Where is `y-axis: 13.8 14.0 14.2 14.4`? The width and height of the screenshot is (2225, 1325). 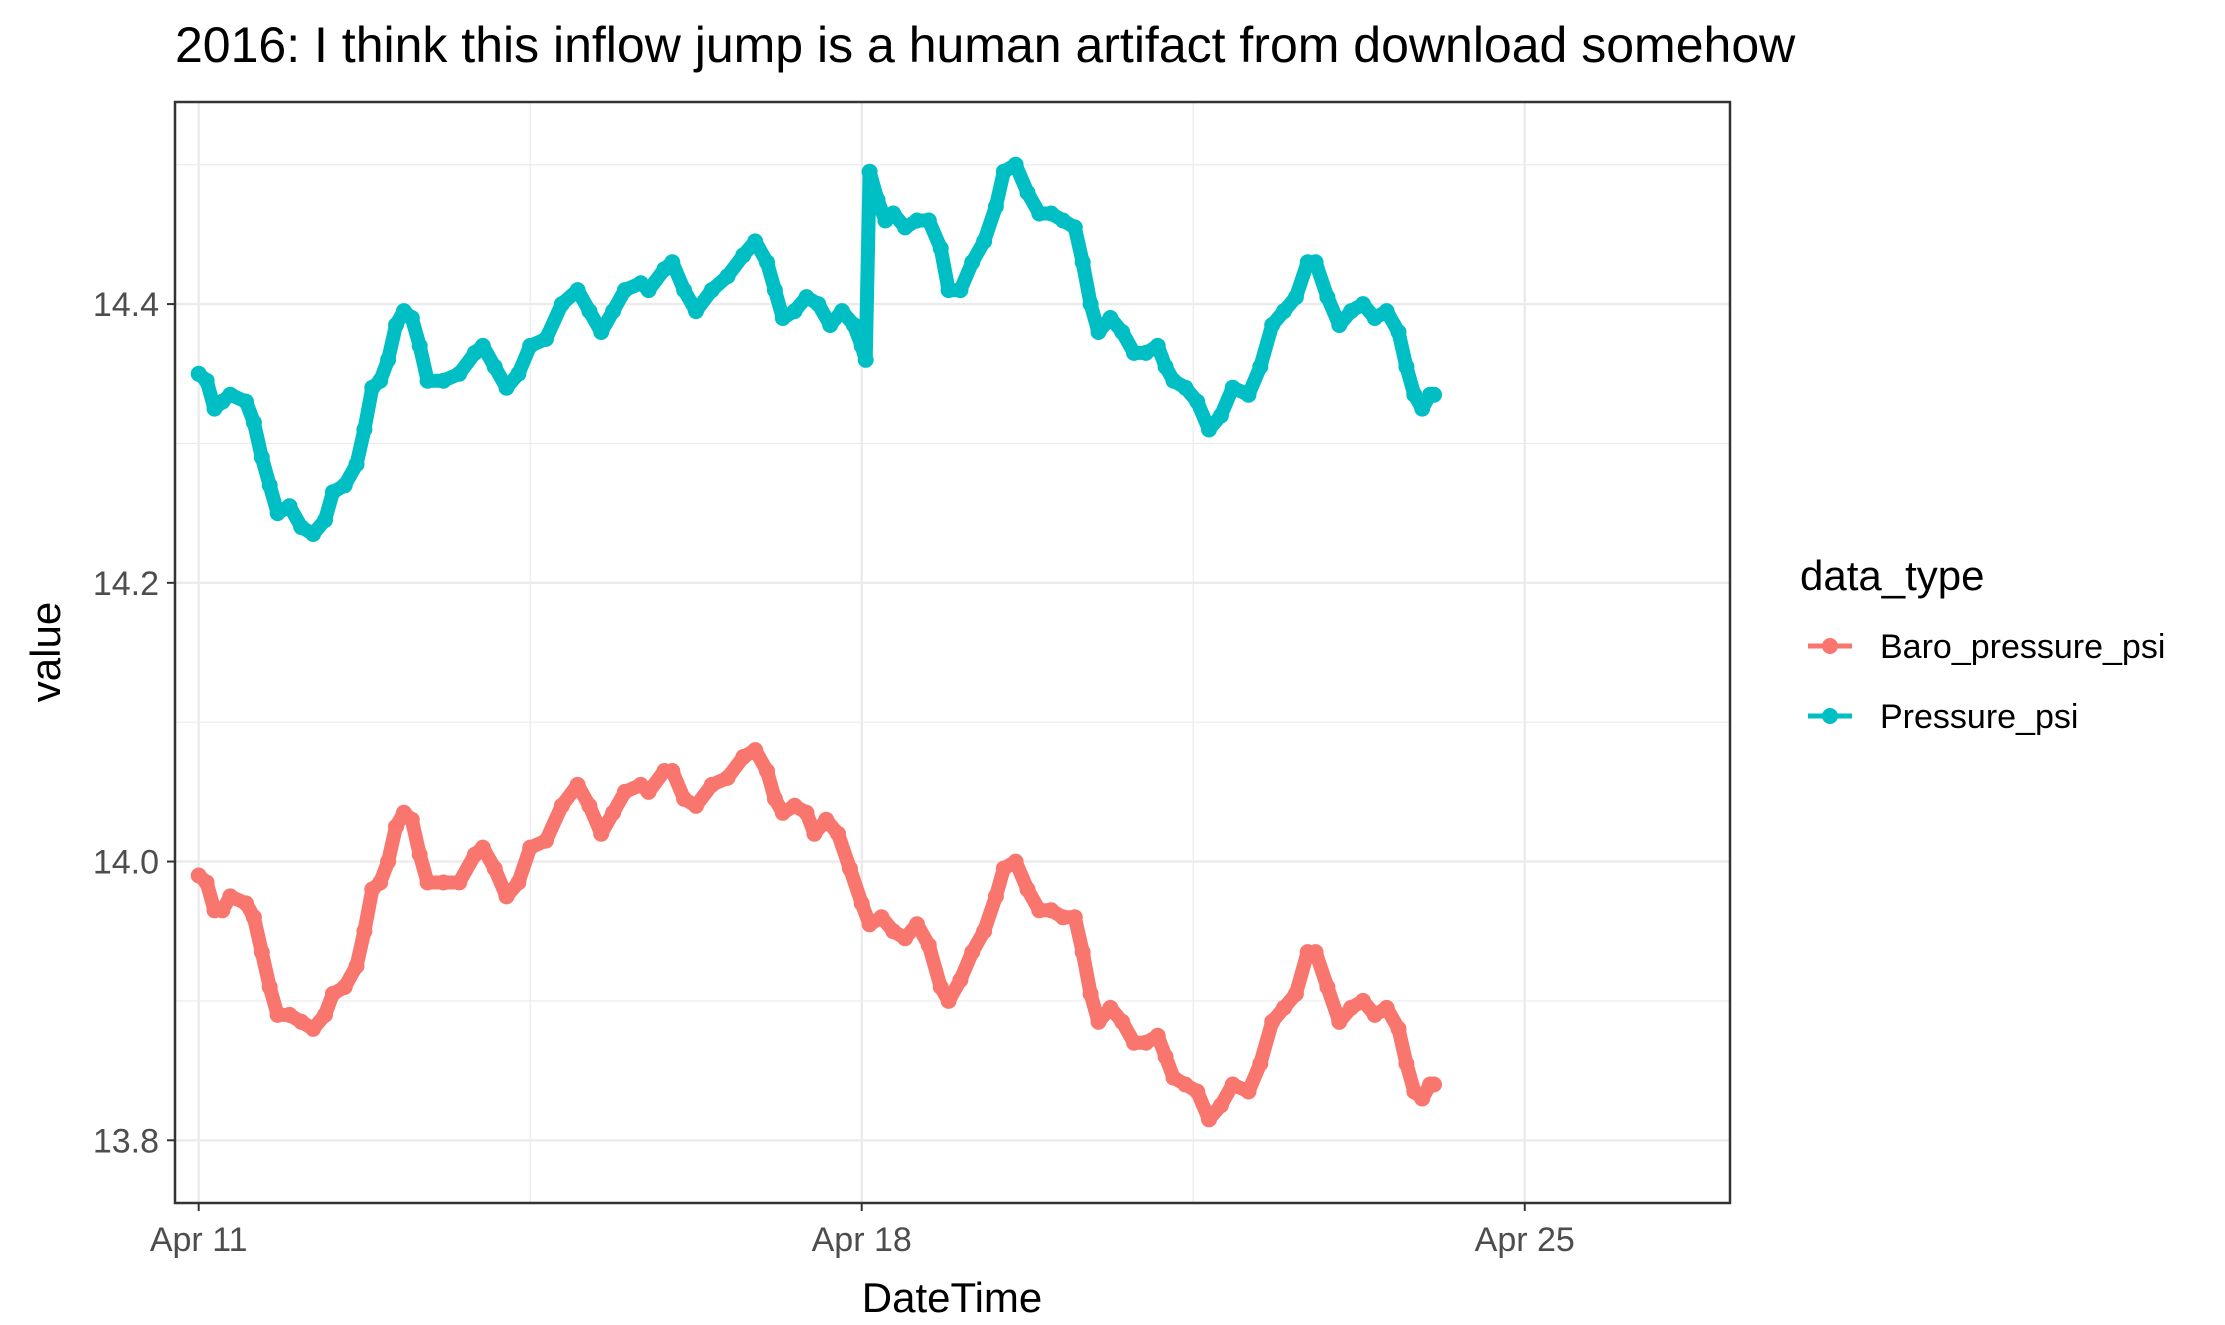
y-axis: 13.8 14.0 14.2 14.4 is located at coordinates (134, 723).